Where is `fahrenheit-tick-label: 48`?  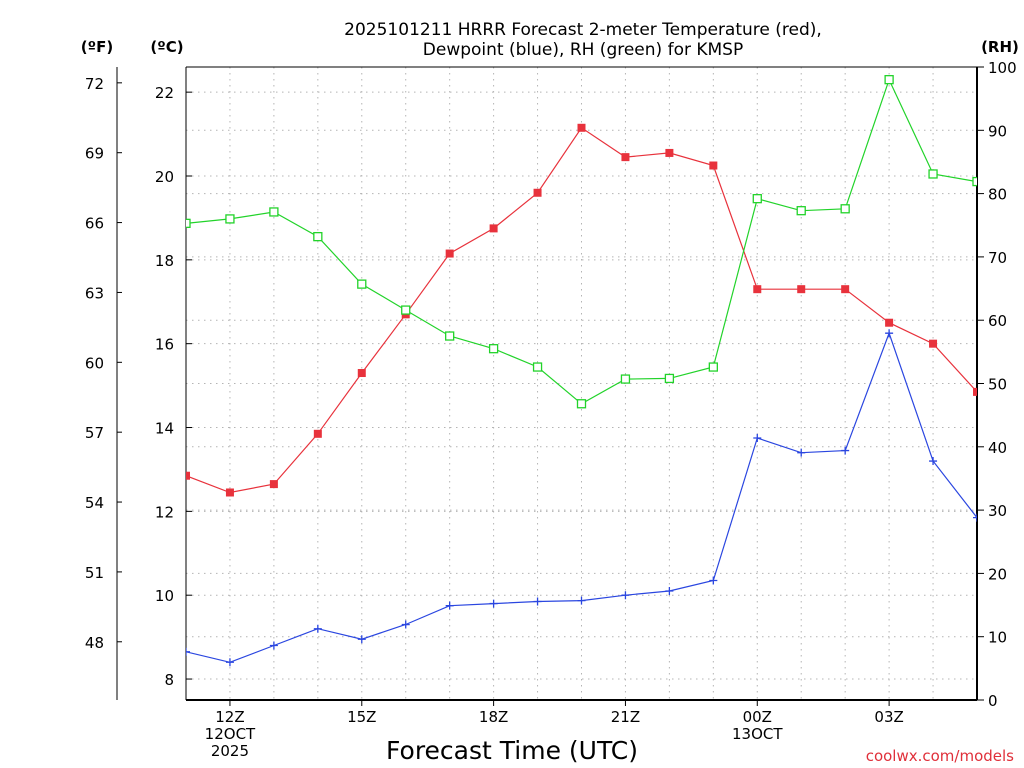
fahrenheit-tick-label: 48 is located at coordinates (94, 643).